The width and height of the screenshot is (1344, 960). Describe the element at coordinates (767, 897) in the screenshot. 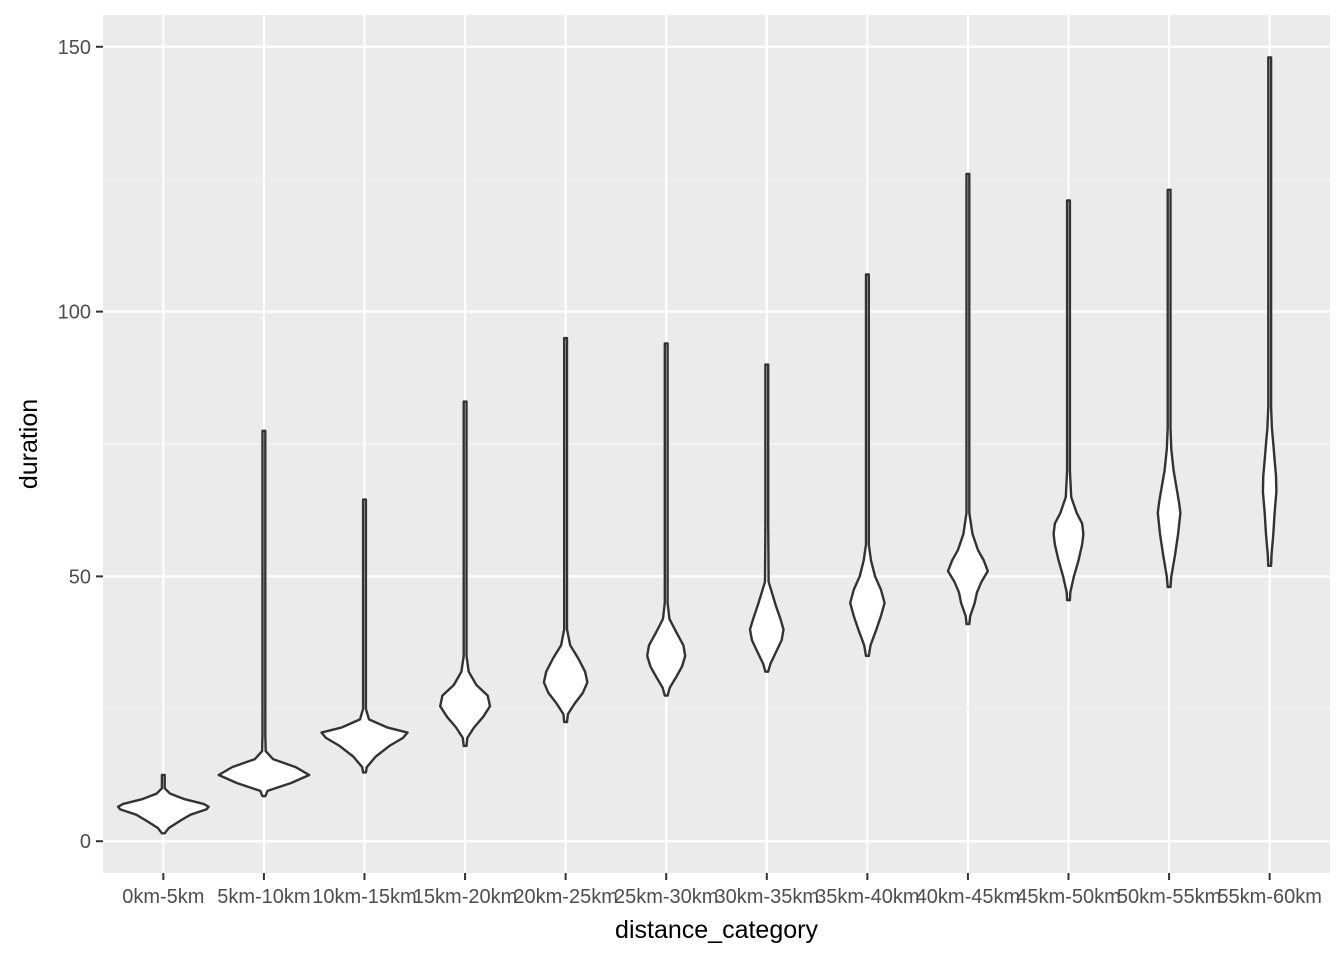

I see `x-tick-label: 30km-35km` at that location.